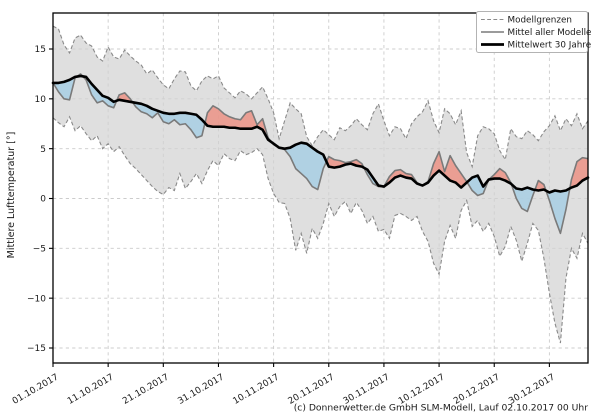  I want to click on y-tick-label: 5, so click(43, 150).